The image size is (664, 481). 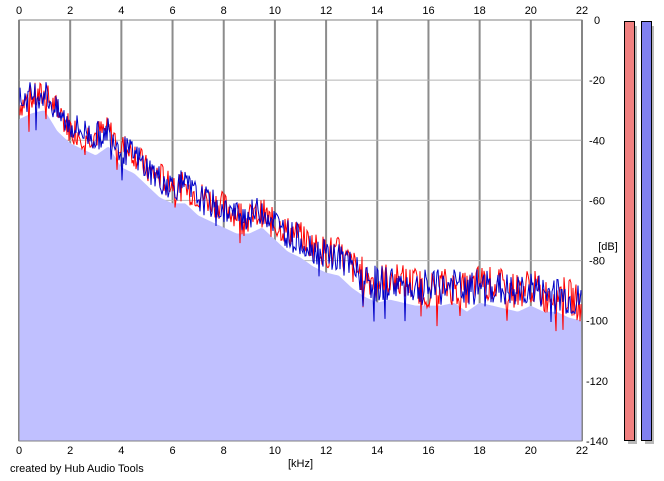 I want to click on x-tick-label-bottom: 12, so click(x=326, y=451).